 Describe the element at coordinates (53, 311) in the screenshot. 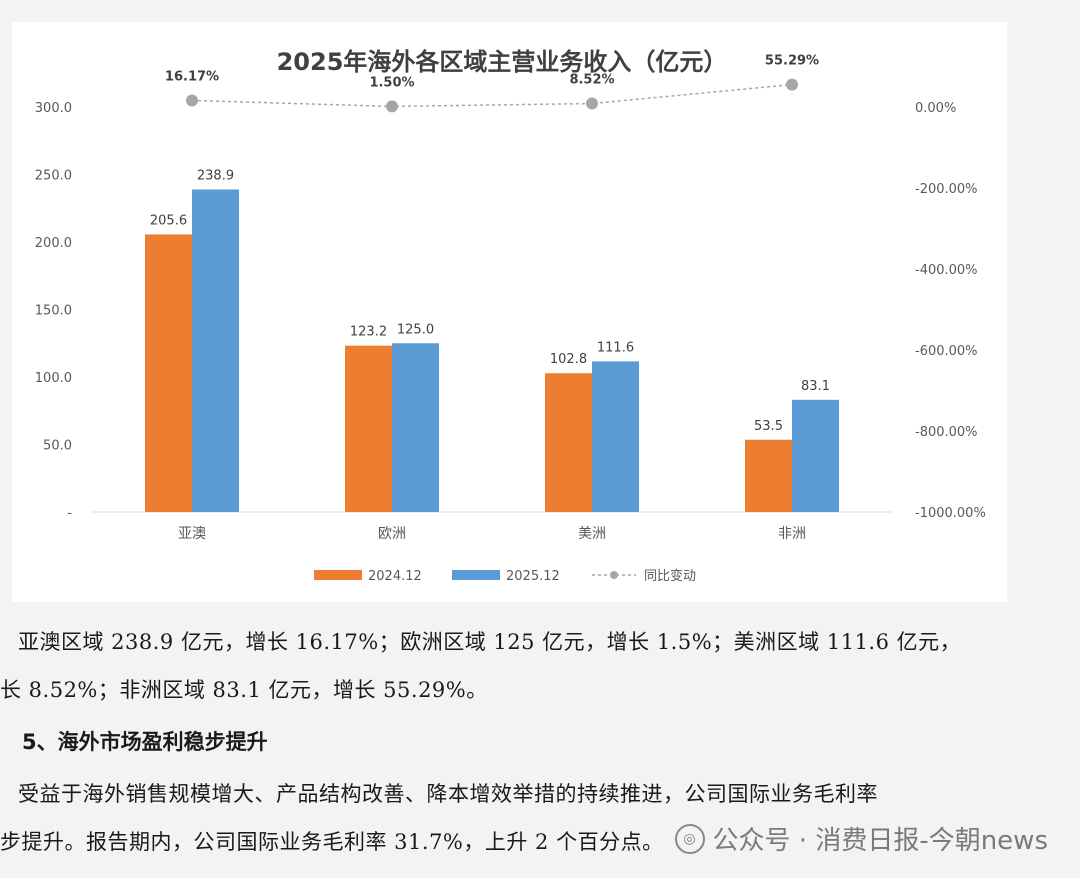

I see `y-left-tick-label: 150.0` at that location.